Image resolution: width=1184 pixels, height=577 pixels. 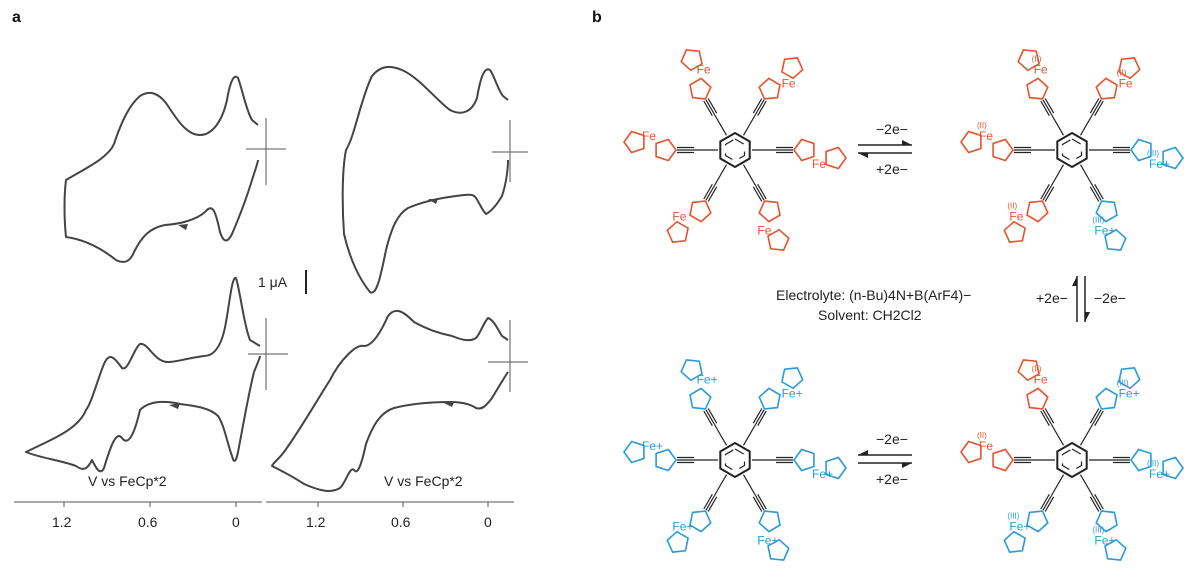 I want to click on cv-bottom-left: V vs FeCp*2, so click(x=156, y=382).